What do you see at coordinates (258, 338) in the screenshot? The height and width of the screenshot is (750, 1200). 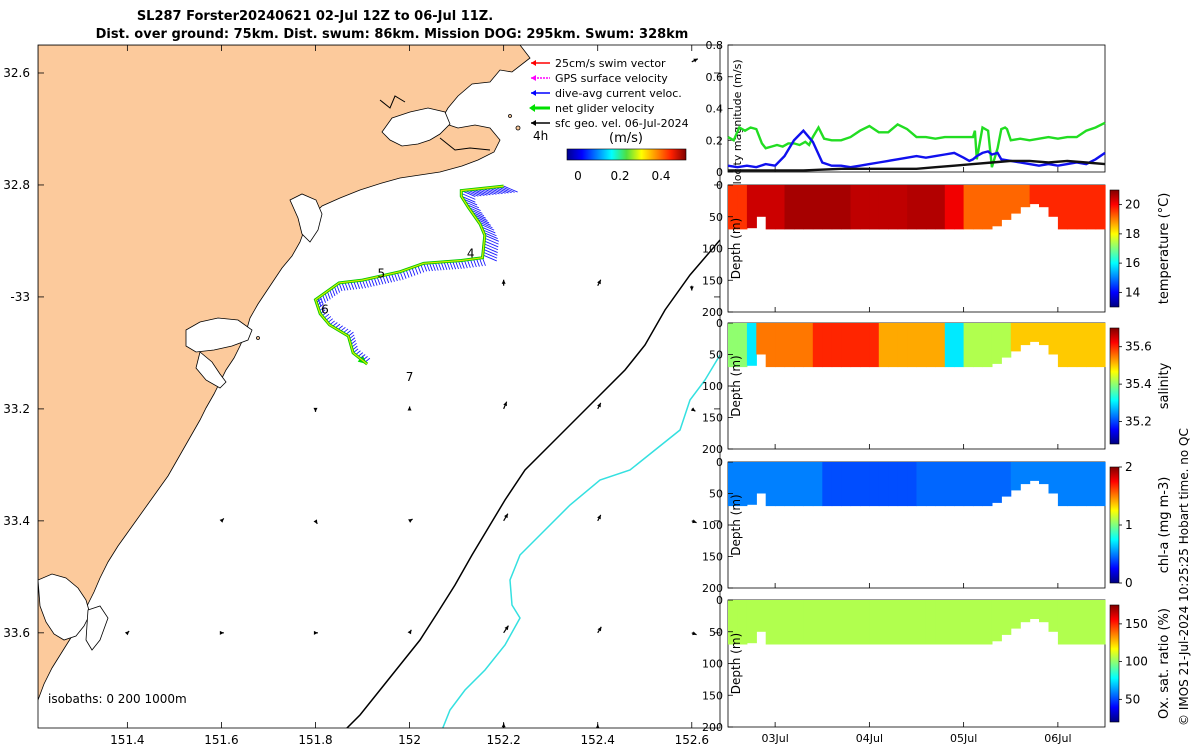 I see `island` at bounding box center [258, 338].